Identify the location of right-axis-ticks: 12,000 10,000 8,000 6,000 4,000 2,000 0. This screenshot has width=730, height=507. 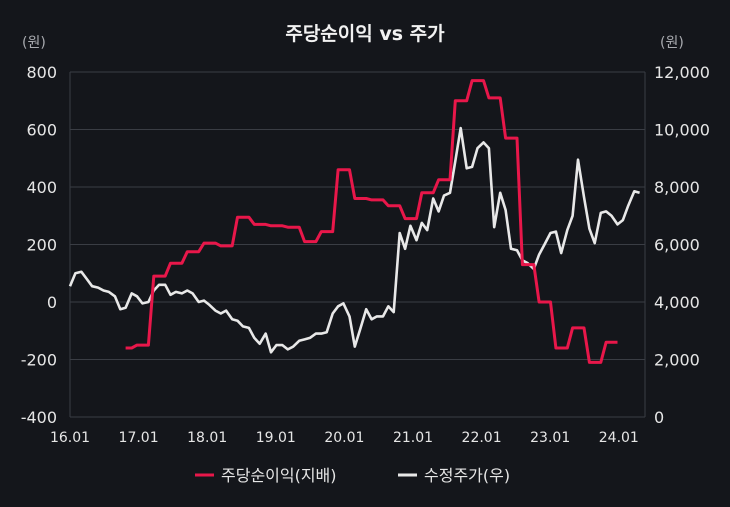
(682, 245).